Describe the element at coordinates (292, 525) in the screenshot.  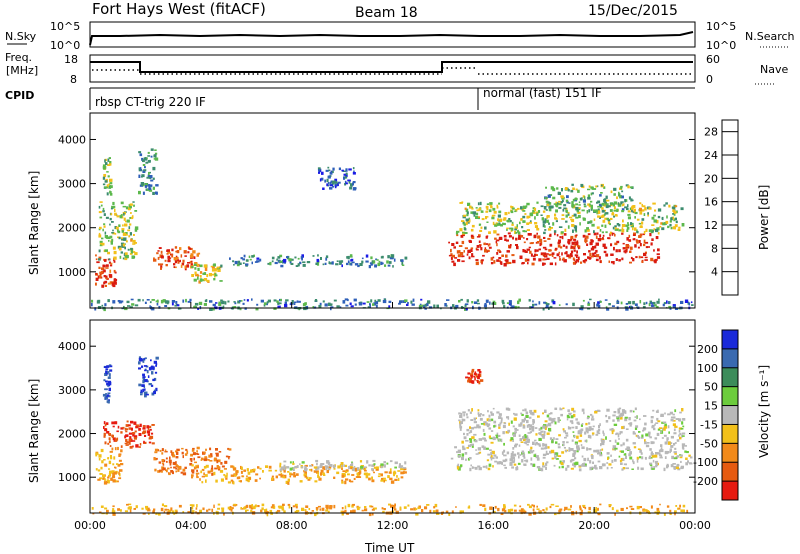
I see `x-tick-label: 08:00` at that location.